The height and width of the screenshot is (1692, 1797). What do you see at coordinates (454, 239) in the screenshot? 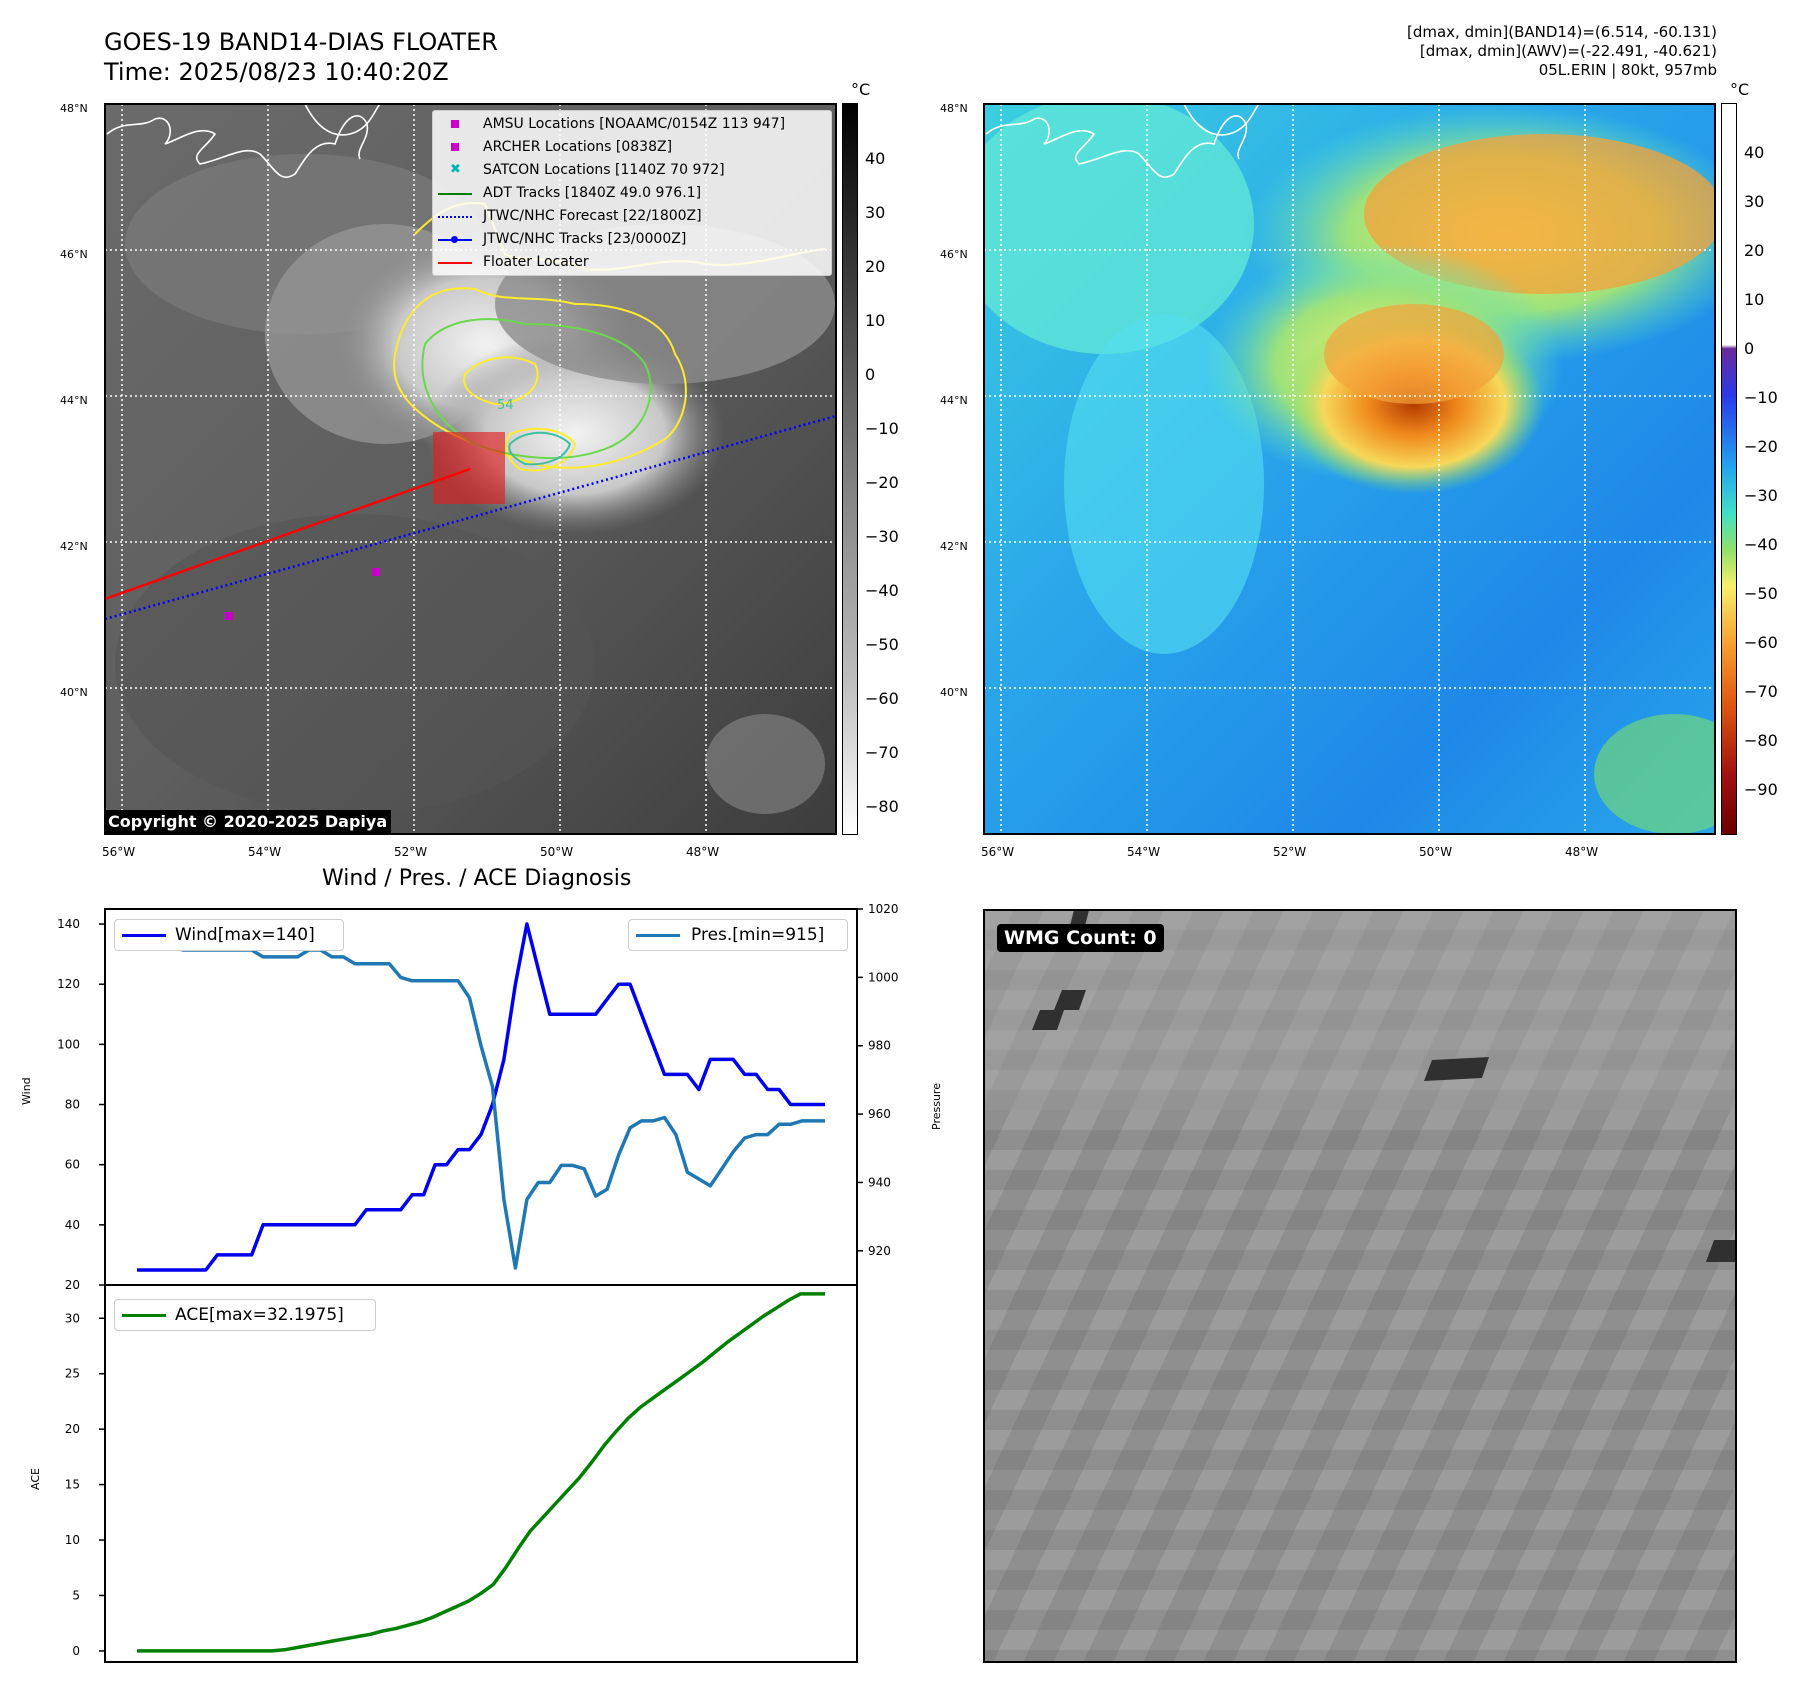
I see `tracks-dot-icon` at bounding box center [454, 239].